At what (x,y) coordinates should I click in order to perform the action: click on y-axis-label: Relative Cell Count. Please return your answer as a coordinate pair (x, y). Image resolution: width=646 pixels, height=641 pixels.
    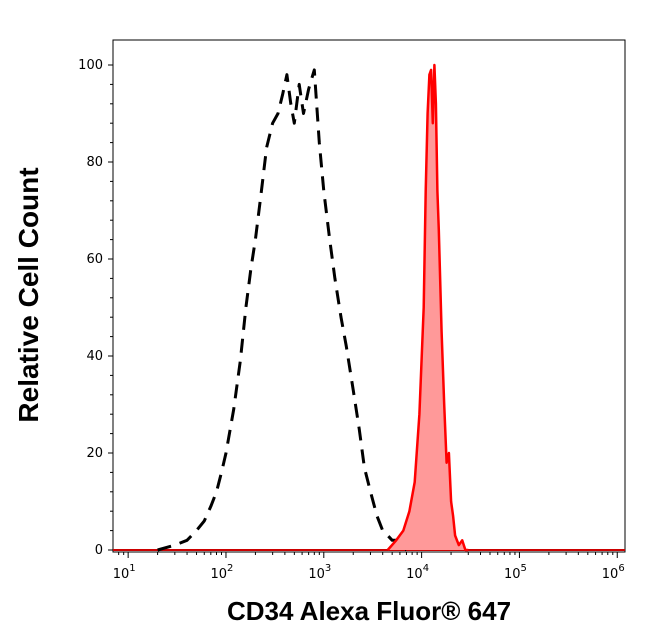
    Looking at the image, I should click on (28, 294).